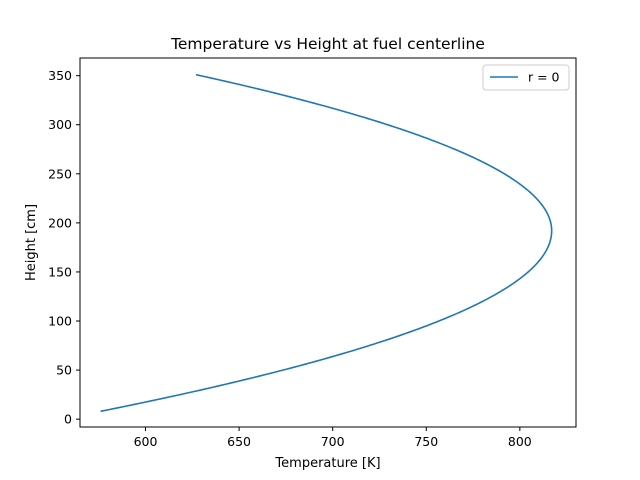  What do you see at coordinates (327, 44) in the screenshot?
I see `chart-title: Temperature vs Height at fuel centerline` at bounding box center [327, 44].